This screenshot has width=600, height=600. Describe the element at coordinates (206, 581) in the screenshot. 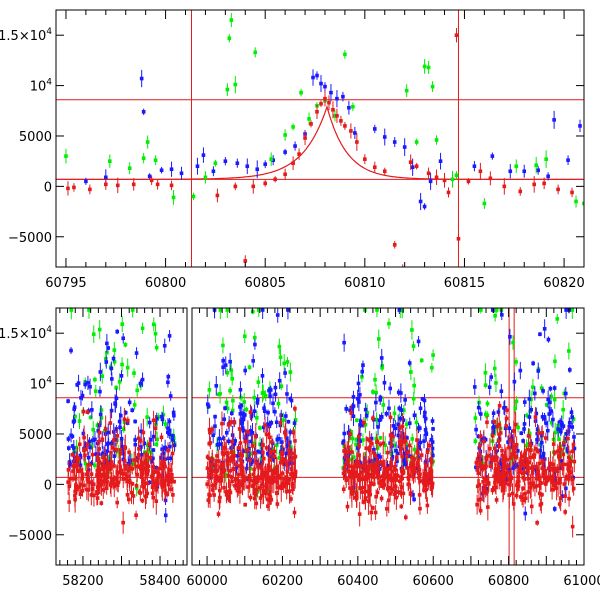

I see `x-tick-label: 60000` at that location.